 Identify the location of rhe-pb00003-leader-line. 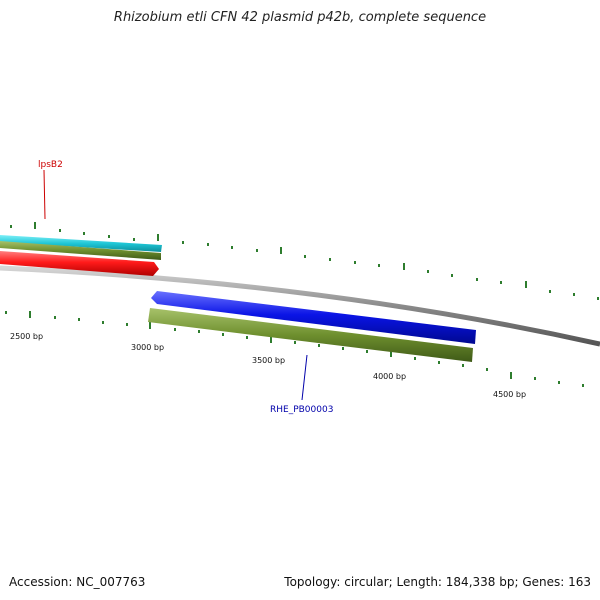
(304, 377).